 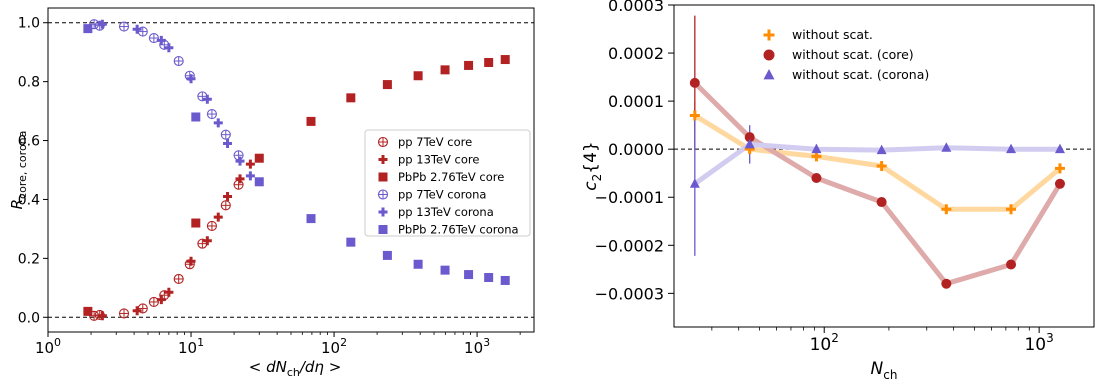 I want to click on left-legend-label-1: pp 13TeV core, so click(x=438, y=160).